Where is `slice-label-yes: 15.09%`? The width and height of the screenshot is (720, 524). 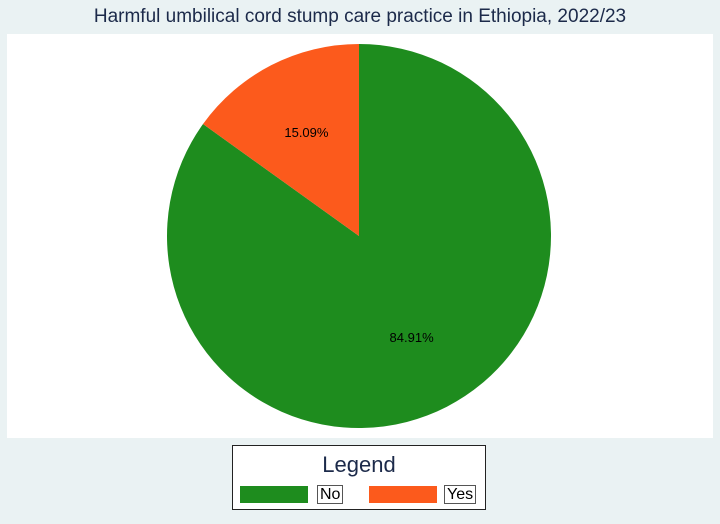 slice-label-yes: 15.09% is located at coordinates (306, 132).